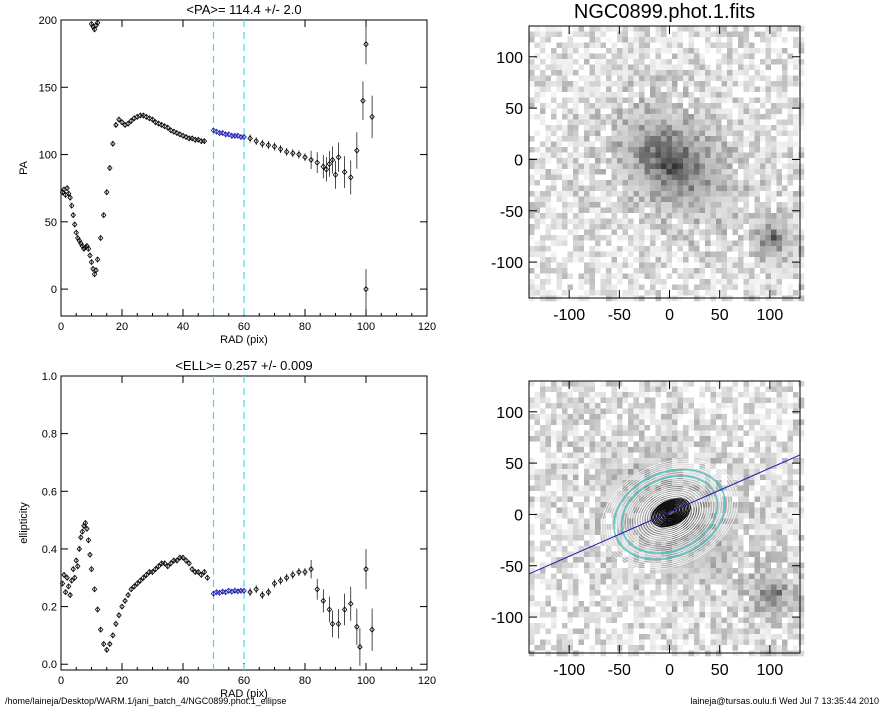 This screenshot has width=885, height=708. Describe the element at coordinates (667, 164) in the screenshot. I see `pixel-image` at that location.